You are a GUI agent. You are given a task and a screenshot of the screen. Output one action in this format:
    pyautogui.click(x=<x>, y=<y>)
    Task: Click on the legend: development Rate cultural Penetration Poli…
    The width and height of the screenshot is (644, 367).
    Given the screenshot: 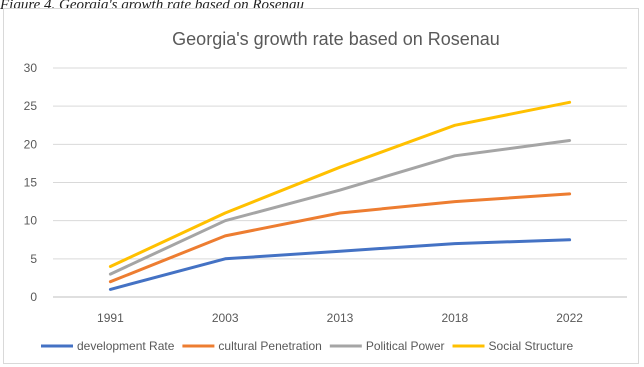 What is the action you would take?
    pyautogui.click(x=307, y=346)
    